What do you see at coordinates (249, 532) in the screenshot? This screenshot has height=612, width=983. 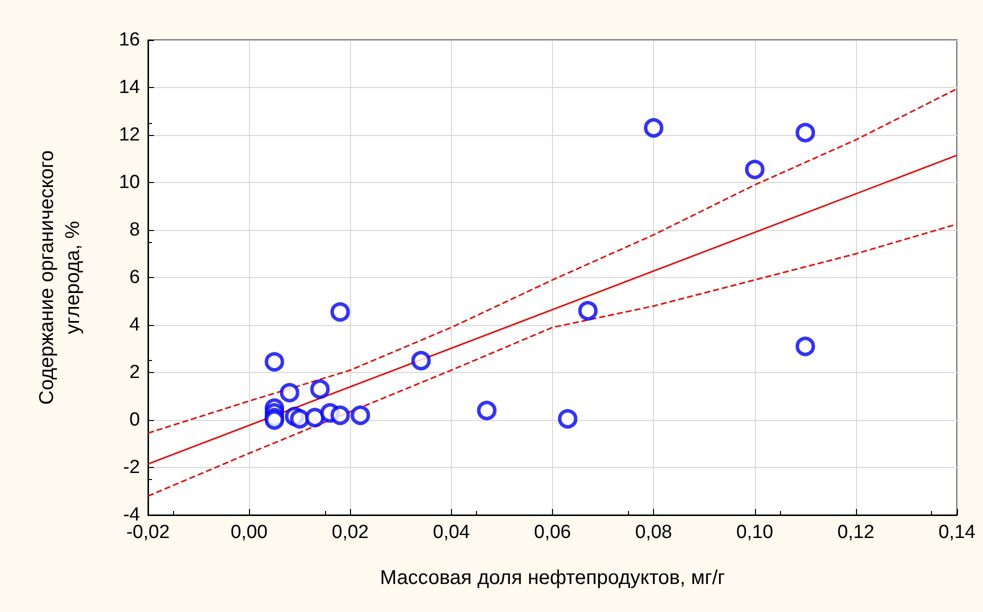 I see `x-tick-label: 0,00` at bounding box center [249, 532].